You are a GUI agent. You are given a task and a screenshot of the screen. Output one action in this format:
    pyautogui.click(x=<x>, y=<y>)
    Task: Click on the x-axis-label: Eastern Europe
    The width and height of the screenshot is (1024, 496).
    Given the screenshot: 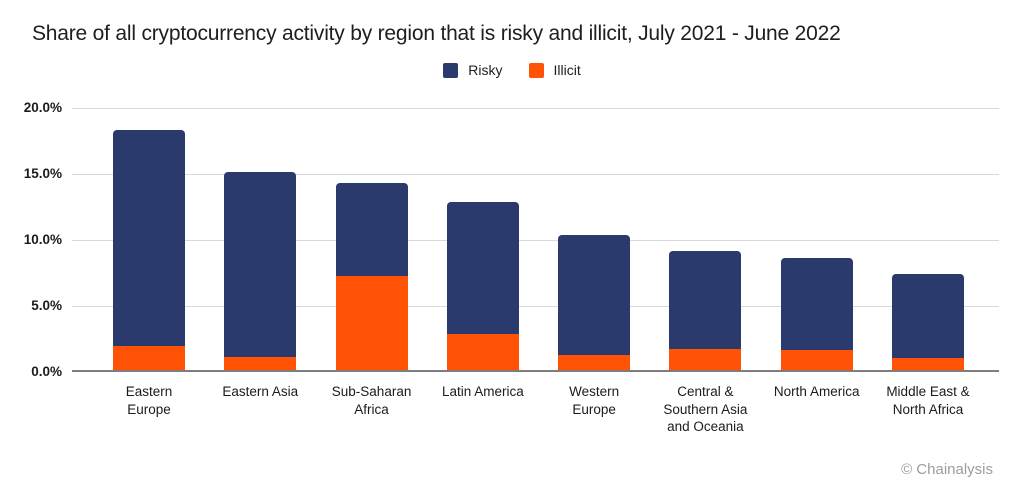 What is the action you would take?
    pyautogui.click(x=149, y=400)
    